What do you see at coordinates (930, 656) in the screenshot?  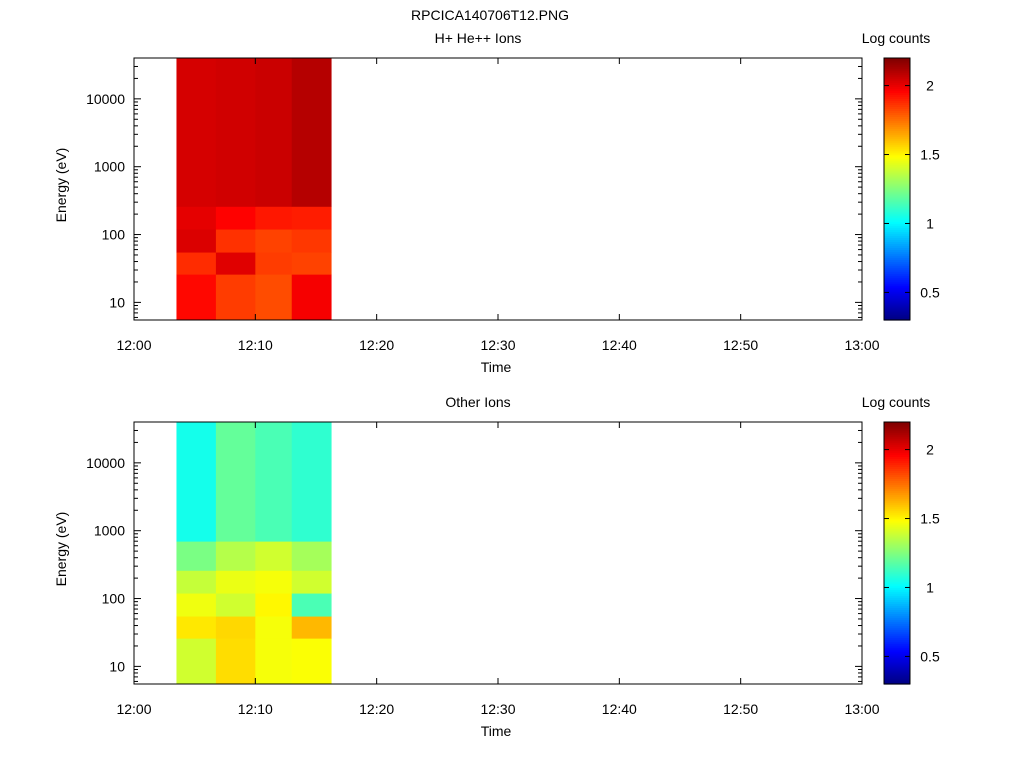 I see `colorbar-tick-label: 0.5` at bounding box center [930, 656].